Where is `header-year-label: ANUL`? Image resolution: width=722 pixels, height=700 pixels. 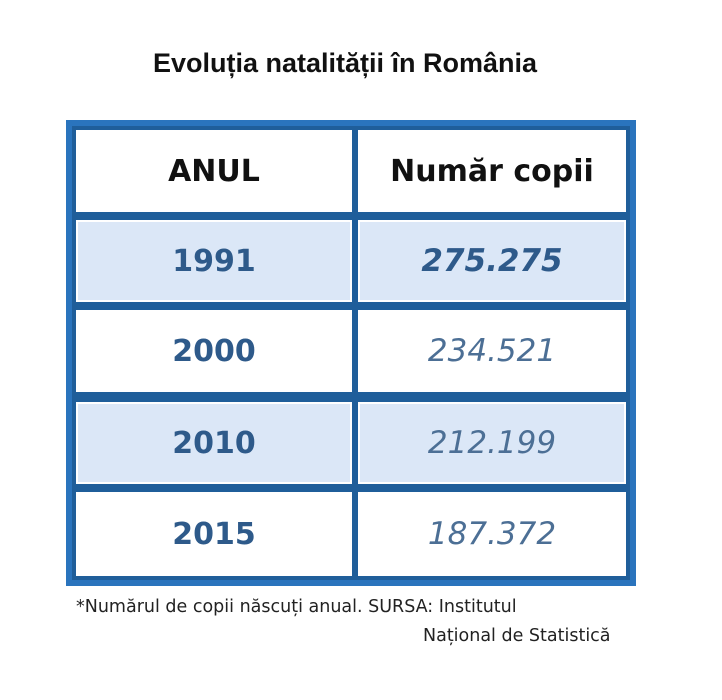
header-year-label: ANUL is located at coordinates (214, 171).